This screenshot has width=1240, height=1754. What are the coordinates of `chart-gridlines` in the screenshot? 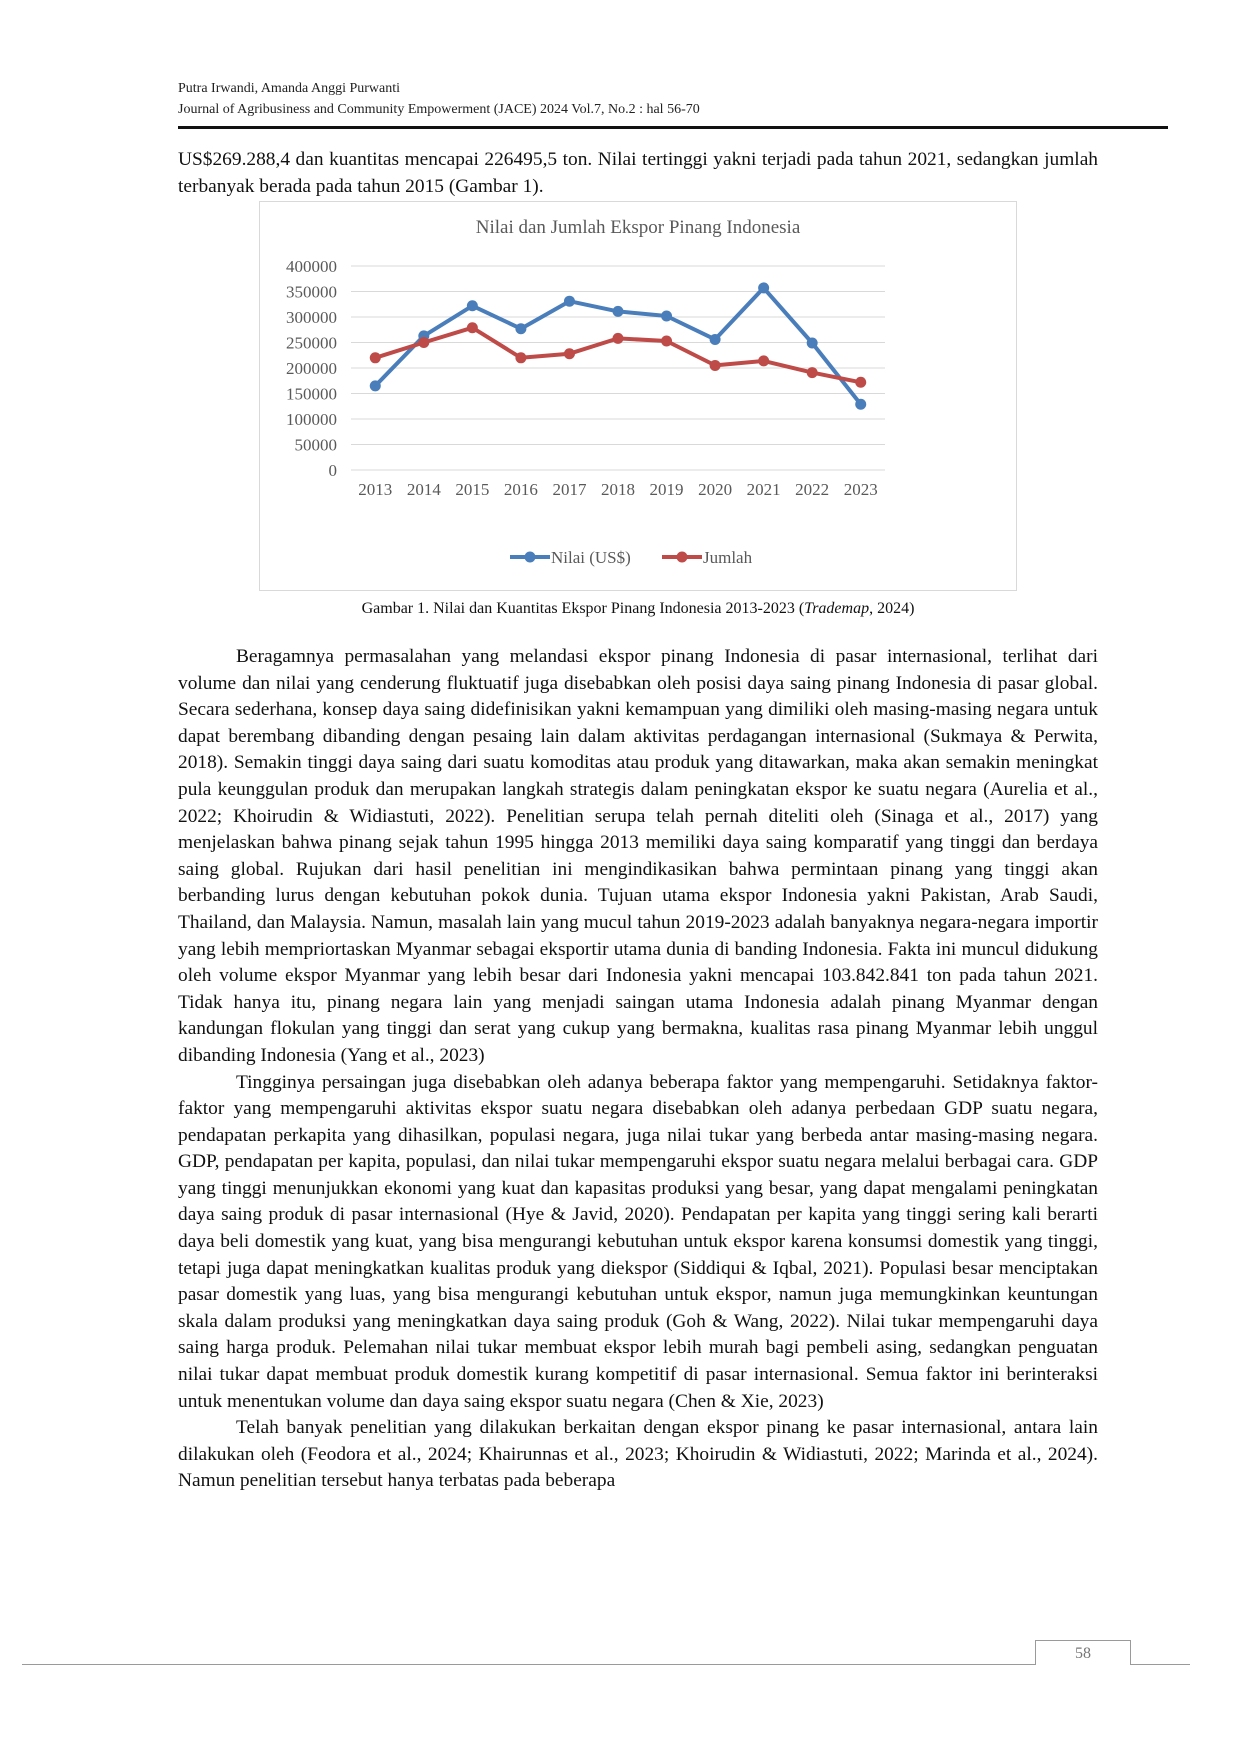 It's located at (618, 368).